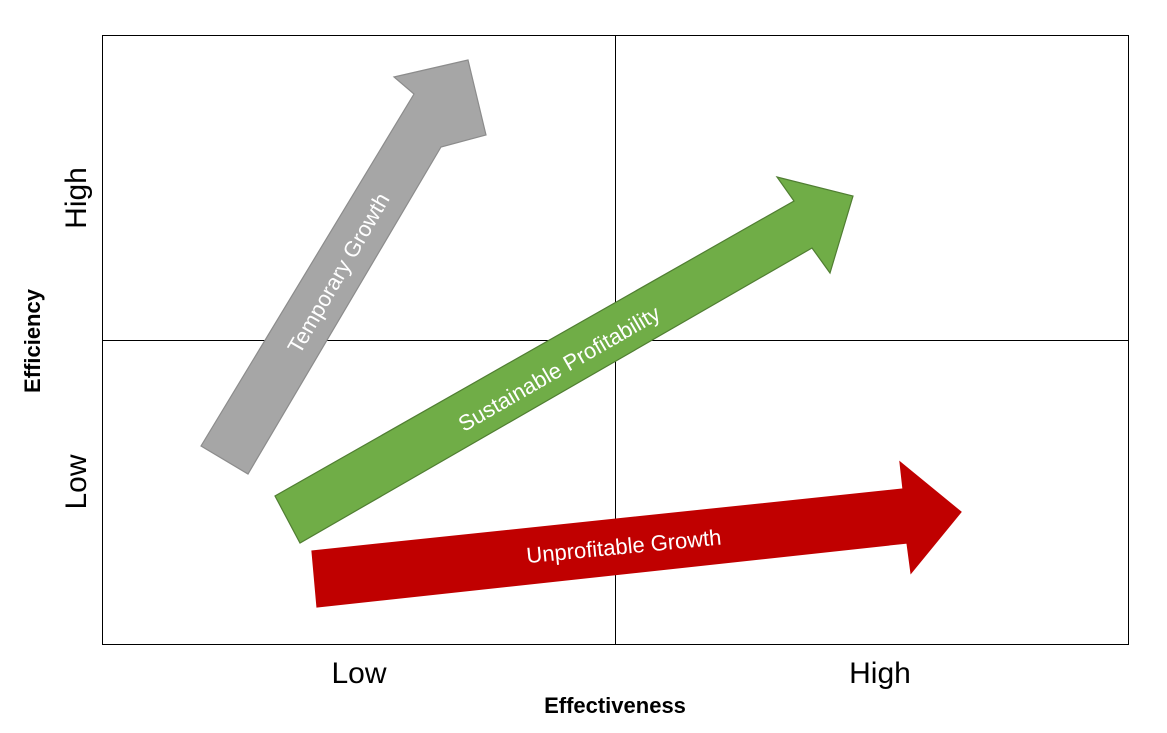  What do you see at coordinates (559, 369) in the screenshot?
I see `sustainable-profitability-label: Sustainable Profitability` at bounding box center [559, 369].